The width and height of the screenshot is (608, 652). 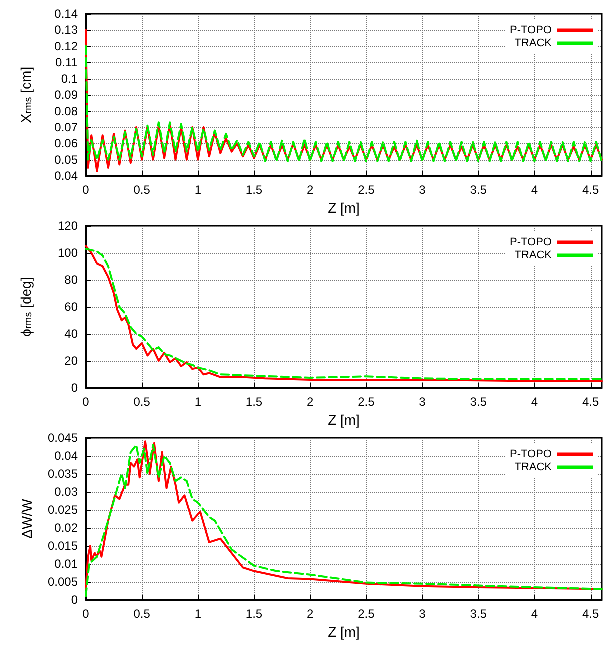 I want to click on y-tick-label: 0.015, so click(x=63, y=546).